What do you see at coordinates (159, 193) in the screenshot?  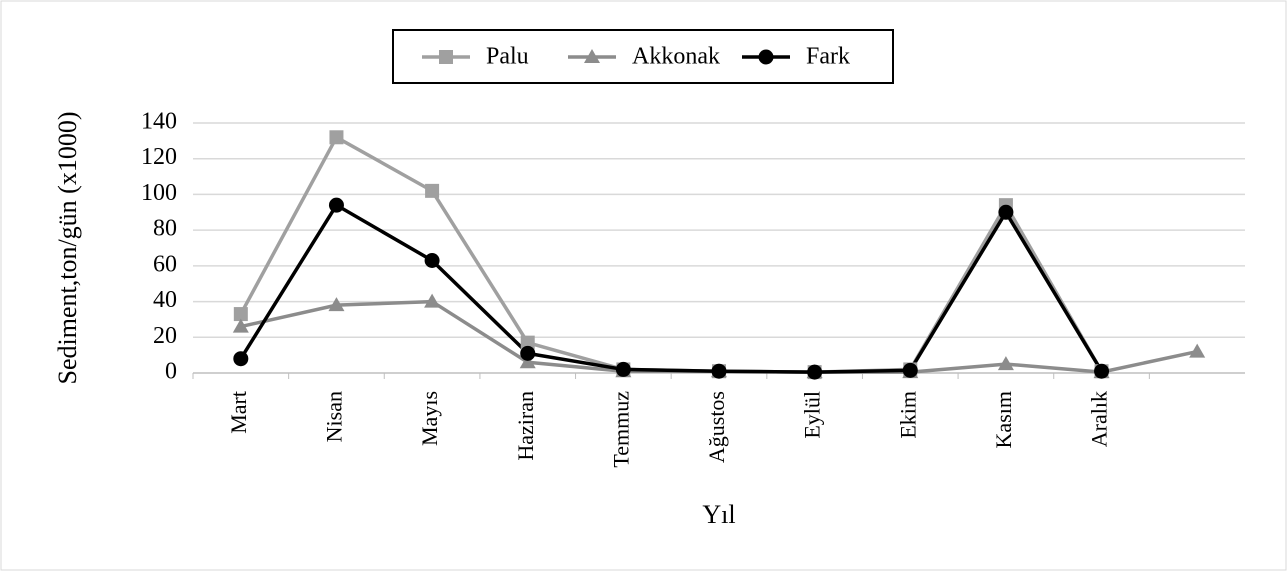 I see `y-tick-label: 100` at bounding box center [159, 193].